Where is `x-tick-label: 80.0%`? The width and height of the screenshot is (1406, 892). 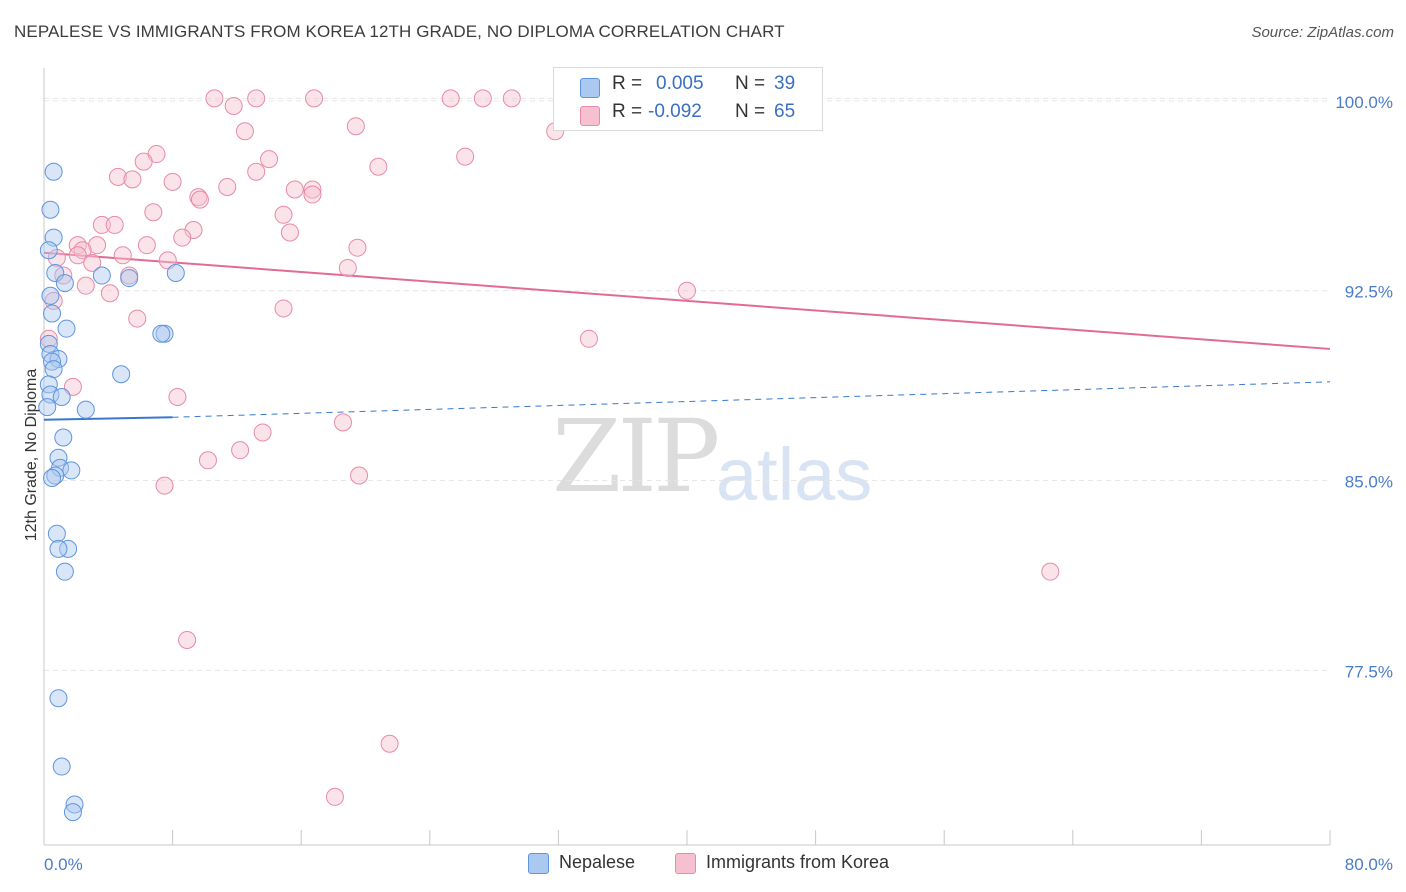
x-tick-label: 80.0% is located at coordinates (1369, 864).